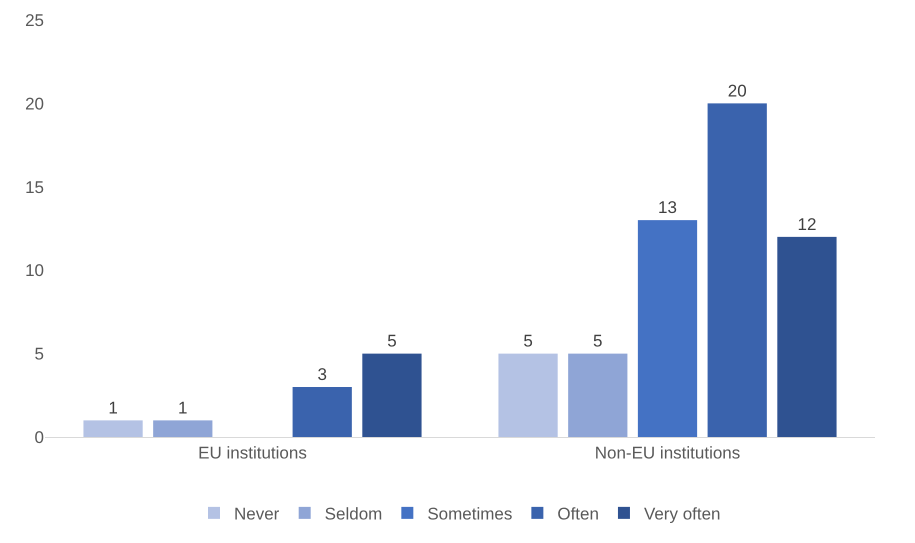 This screenshot has height=543, width=915. What do you see at coordinates (667, 452) in the screenshot?
I see `x-tick-label: Non-EU institutions` at bounding box center [667, 452].